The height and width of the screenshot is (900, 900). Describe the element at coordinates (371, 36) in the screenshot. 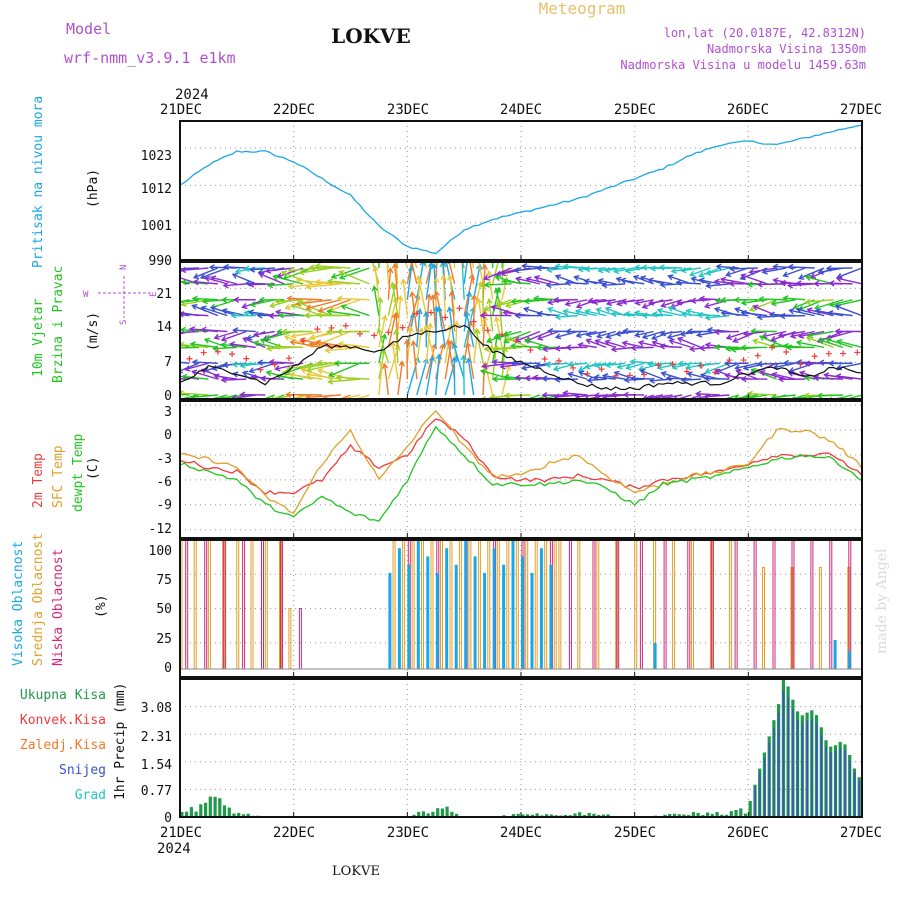

I see `station-title: LOKVE` at that location.